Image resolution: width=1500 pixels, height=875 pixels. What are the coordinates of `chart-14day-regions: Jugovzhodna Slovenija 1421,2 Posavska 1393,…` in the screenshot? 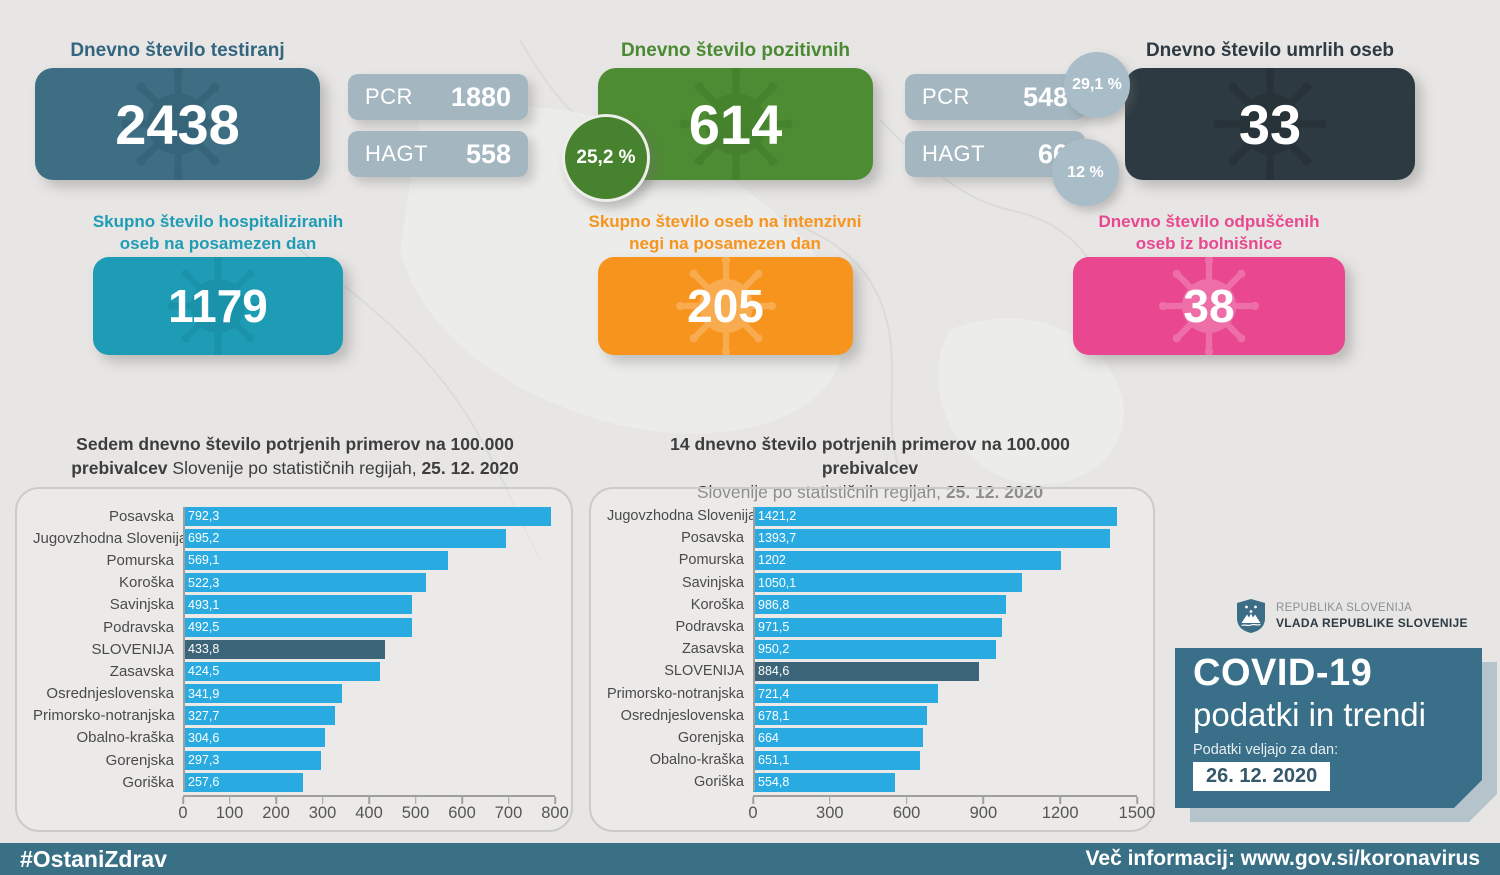 It's located at (872, 659).